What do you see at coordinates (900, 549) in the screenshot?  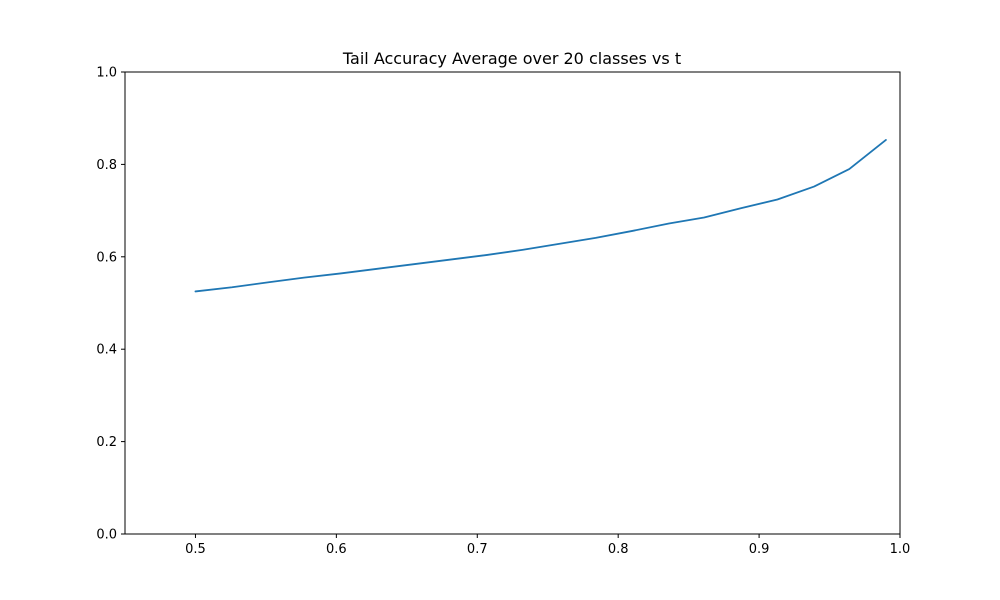 I see `x-tick-label: 1.0` at bounding box center [900, 549].